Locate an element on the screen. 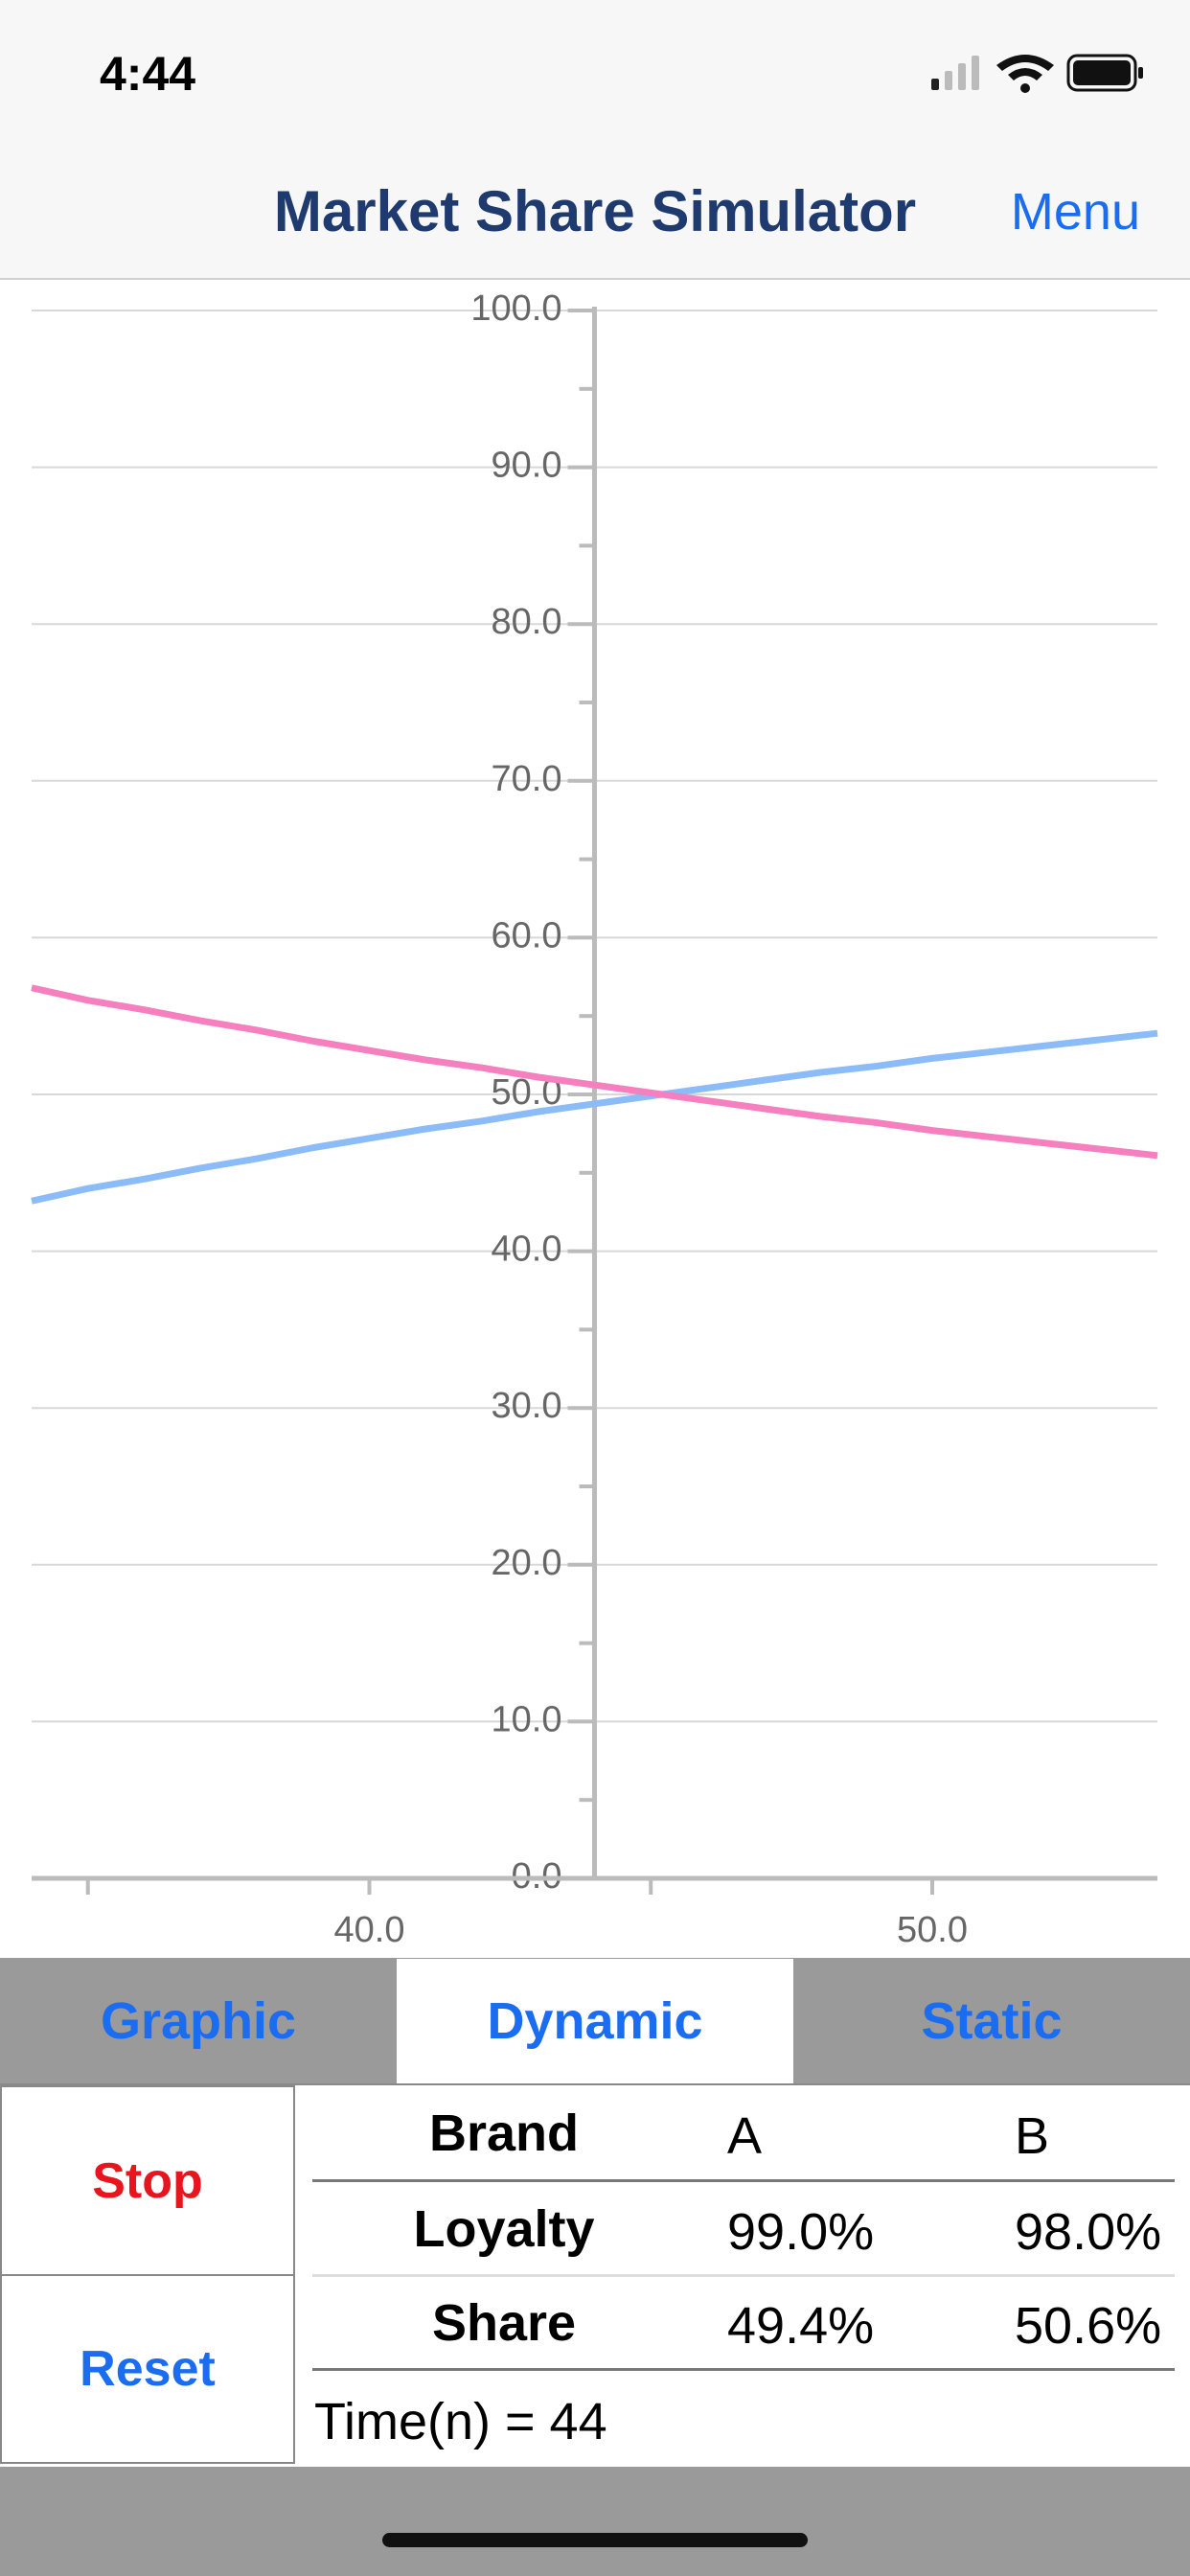 This screenshot has height=2576, width=1190. y-tick-label: 80.0 is located at coordinates (527, 622).